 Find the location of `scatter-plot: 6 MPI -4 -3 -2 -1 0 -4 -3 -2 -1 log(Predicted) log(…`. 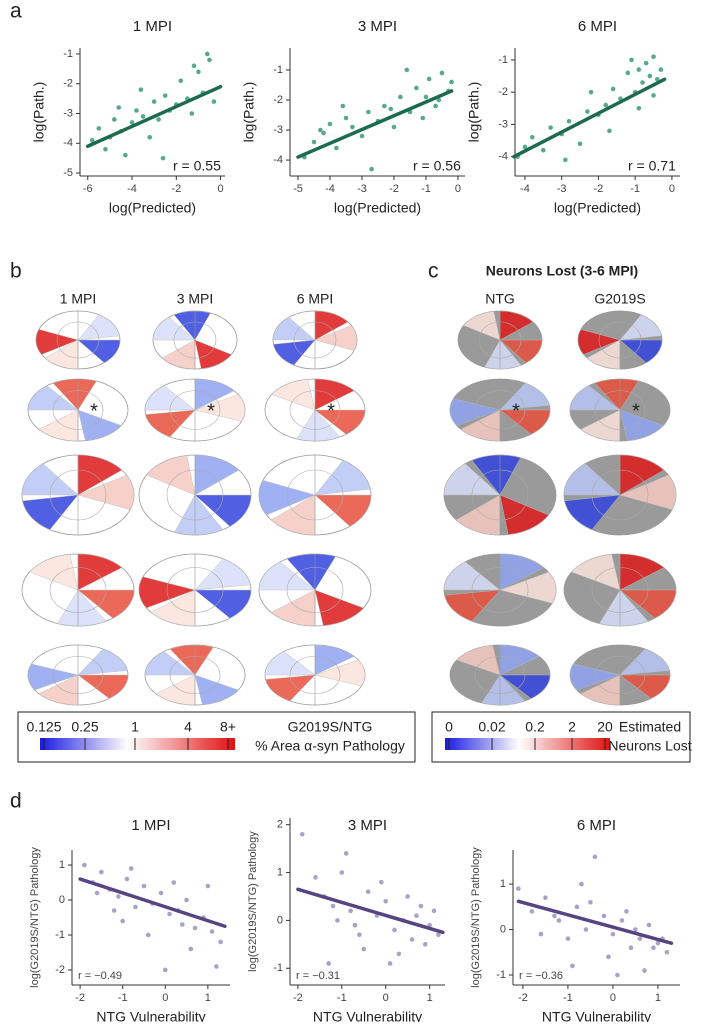

scatter-plot: 6 MPI -4 -3 -2 -1 0 -4 -3 -2 -1 log(Predicted) log(… is located at coordinates (573, 117).